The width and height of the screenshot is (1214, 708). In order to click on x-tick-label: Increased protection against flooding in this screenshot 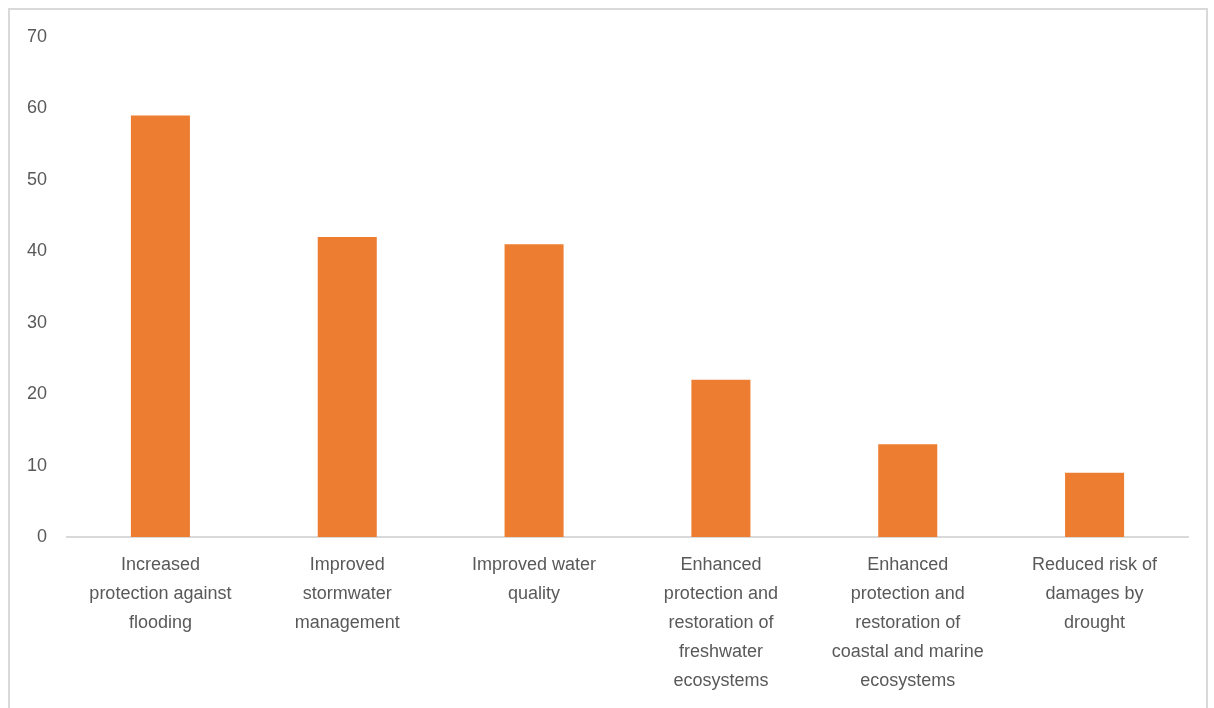, I will do `click(160, 593)`.